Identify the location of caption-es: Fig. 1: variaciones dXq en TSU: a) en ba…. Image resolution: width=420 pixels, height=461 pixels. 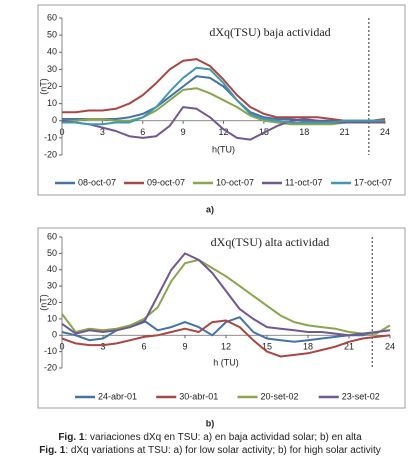
(210, 437).